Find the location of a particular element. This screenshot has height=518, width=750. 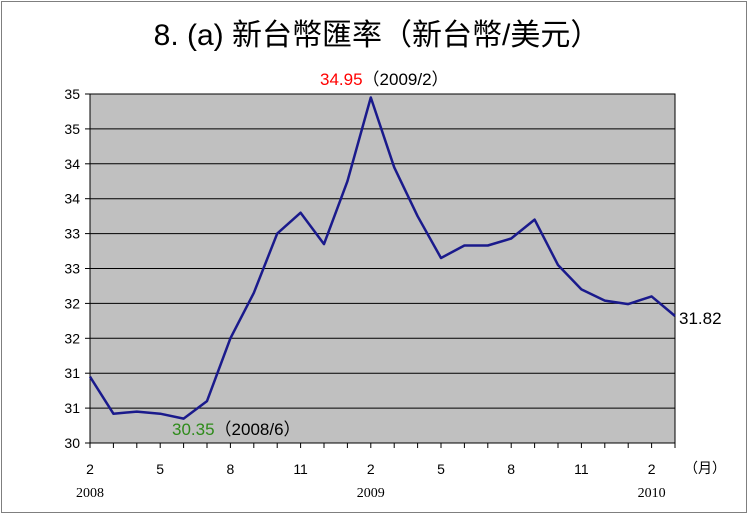

max-annotation: 34.95（2009/2） is located at coordinates (384, 79).